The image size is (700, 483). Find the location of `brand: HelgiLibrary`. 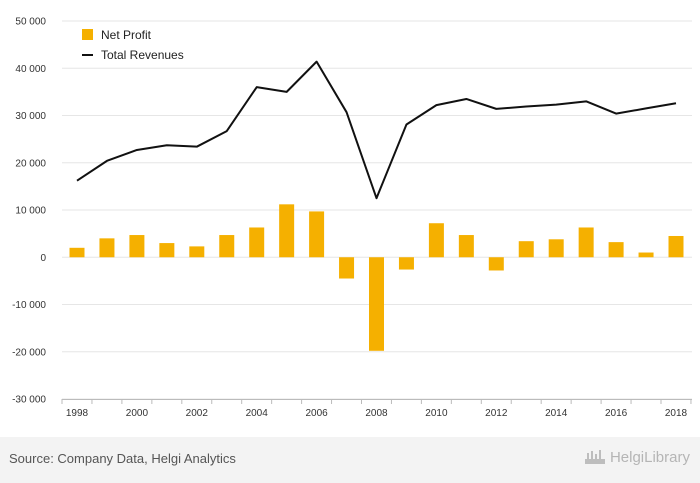

brand: HelgiLibrary is located at coordinates (637, 457).